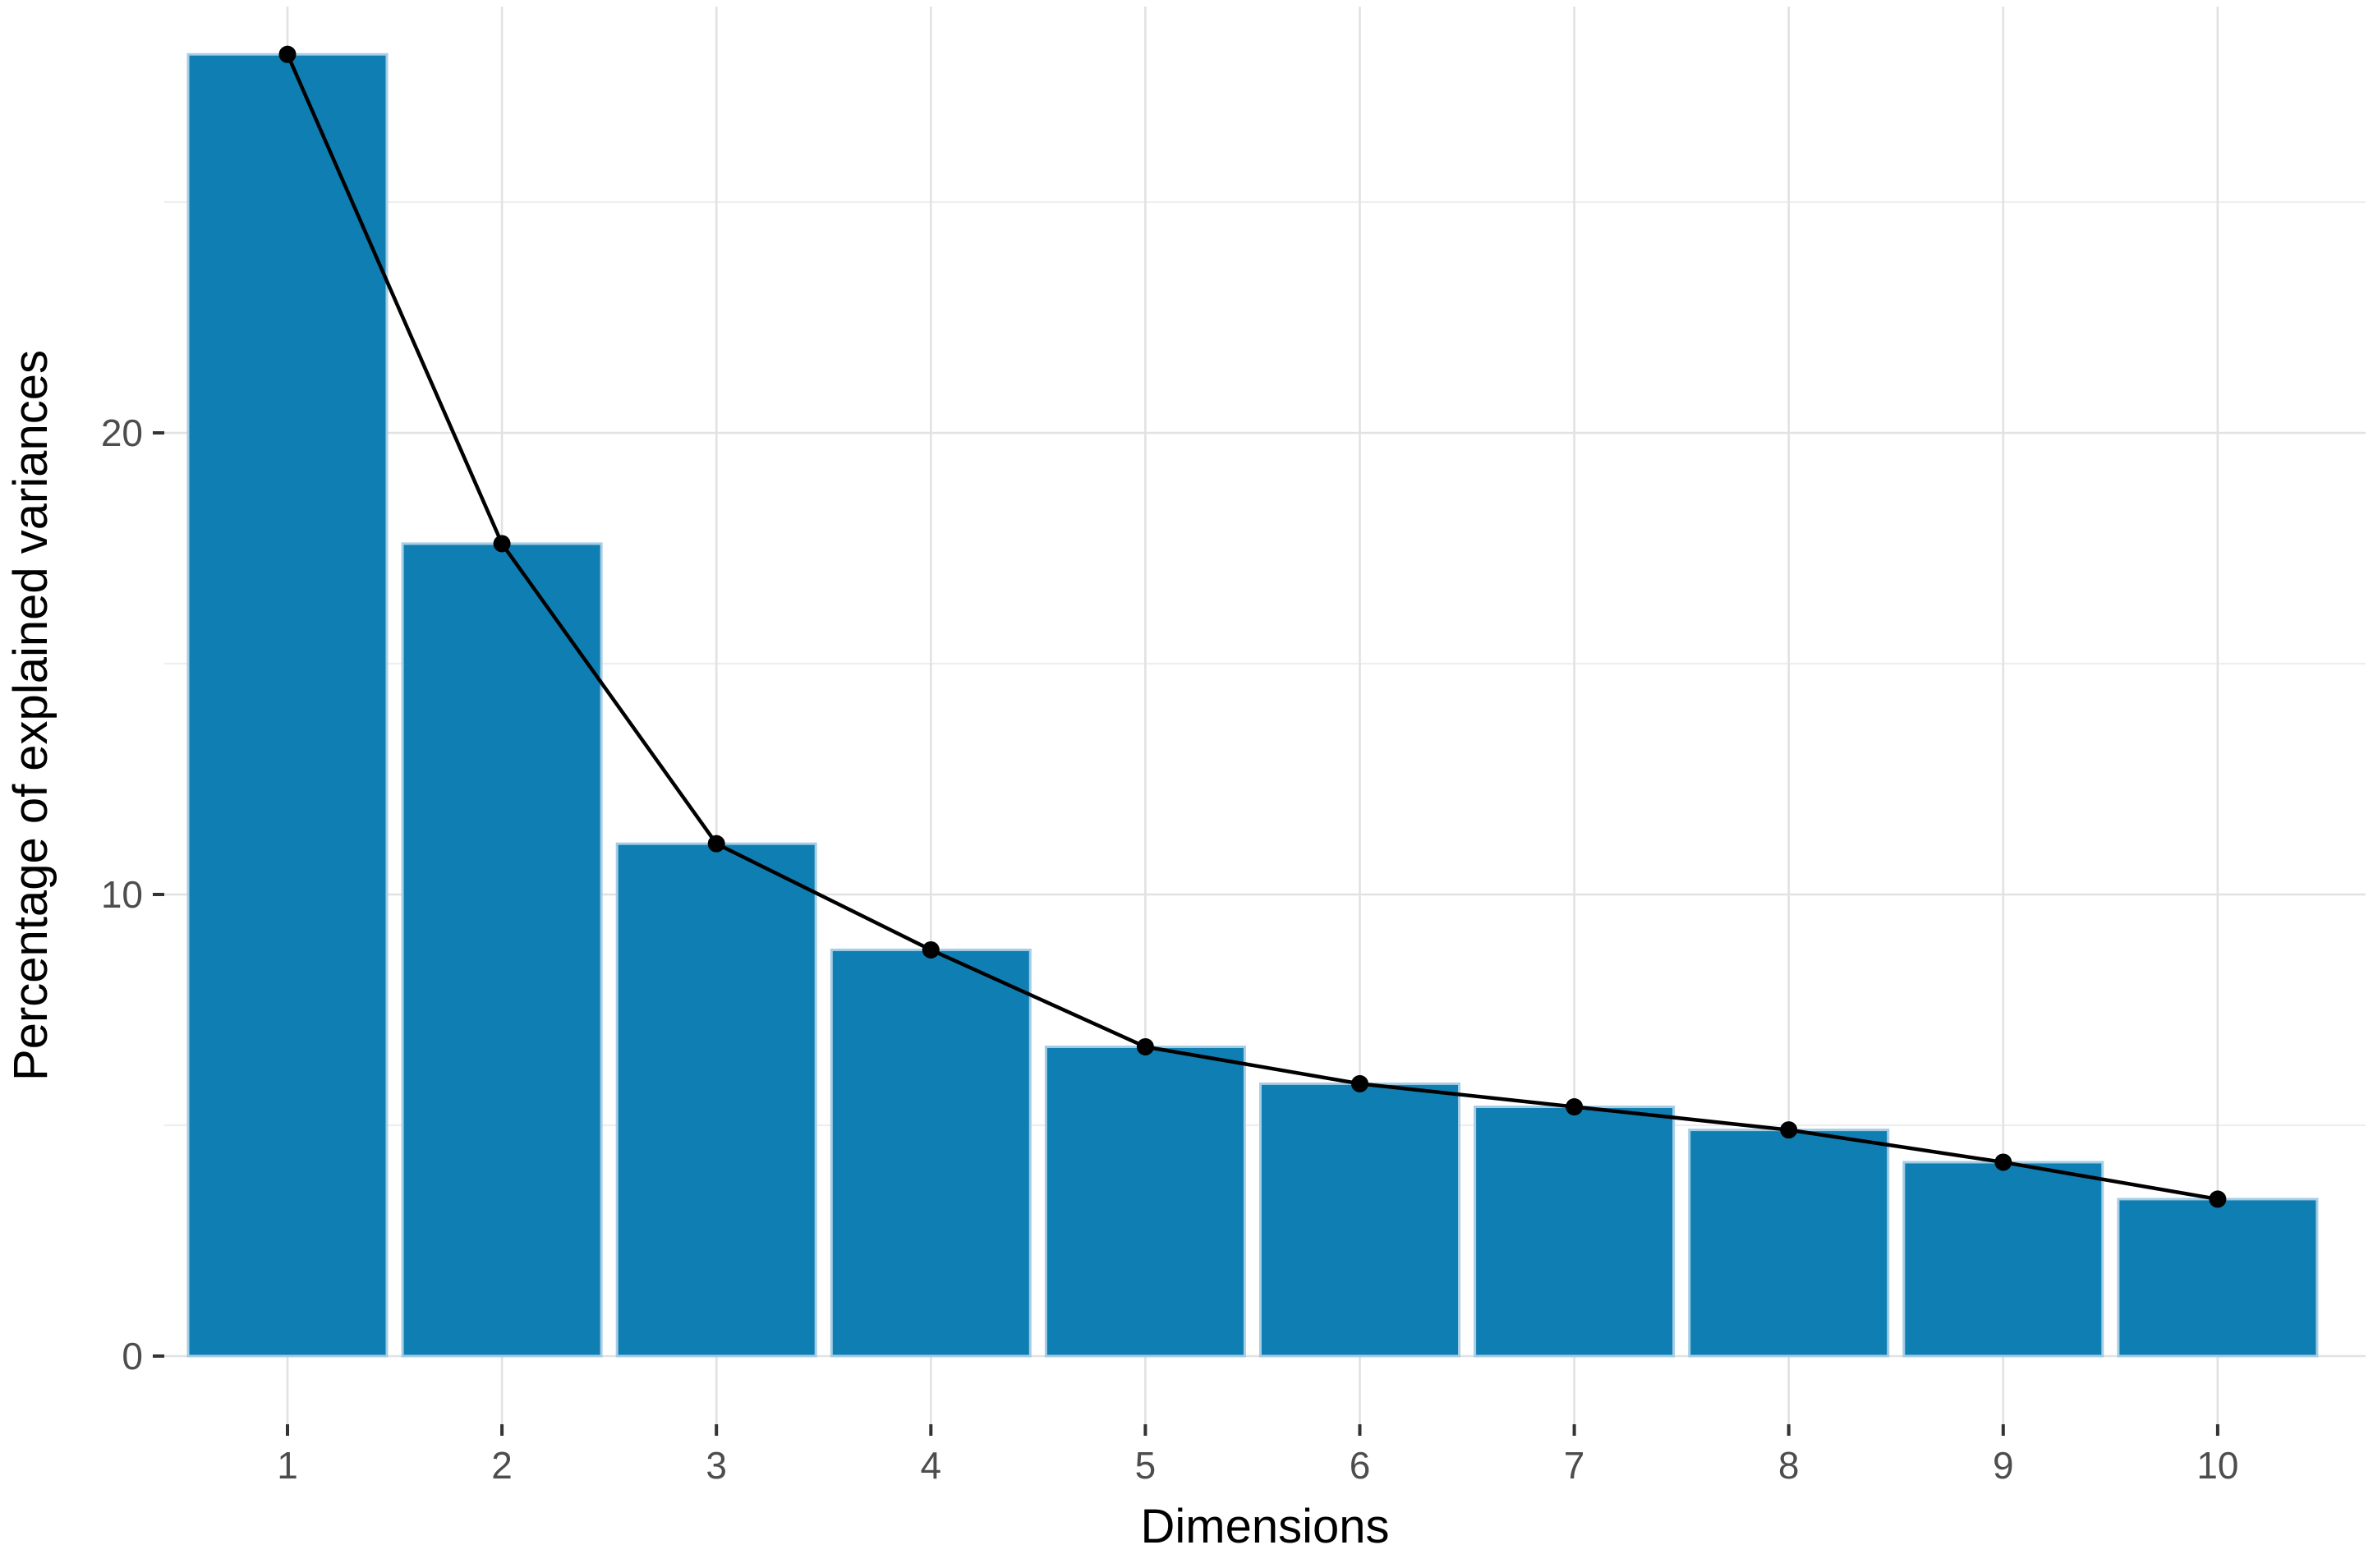  Describe the element at coordinates (31, 716) in the screenshot. I see `y-axis-title: Percentage of explained variances` at that location.